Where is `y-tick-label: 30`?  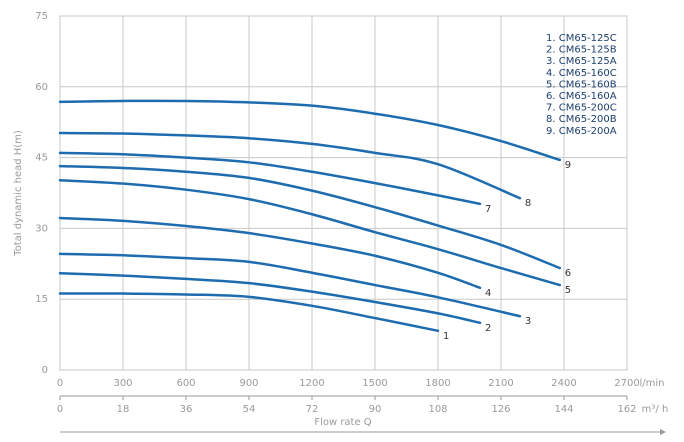 y-tick-label: 30 is located at coordinates (41, 228).